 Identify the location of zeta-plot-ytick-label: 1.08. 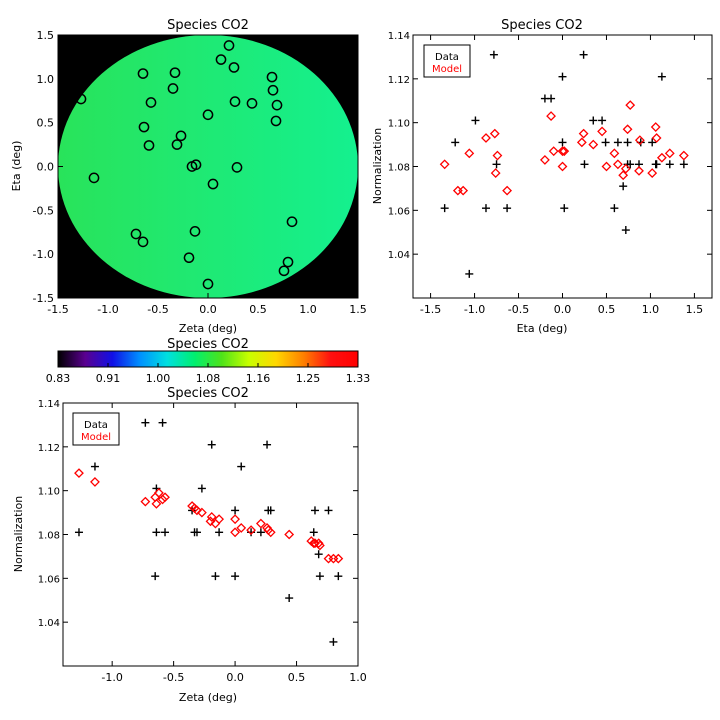
(49, 536).